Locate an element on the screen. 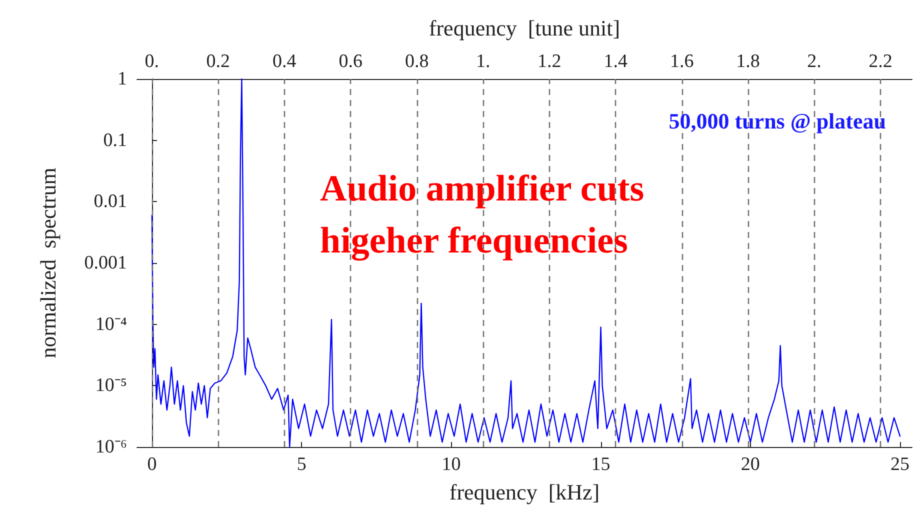 The width and height of the screenshot is (916, 524). x2-tick-label: 1.2 is located at coordinates (549, 61).